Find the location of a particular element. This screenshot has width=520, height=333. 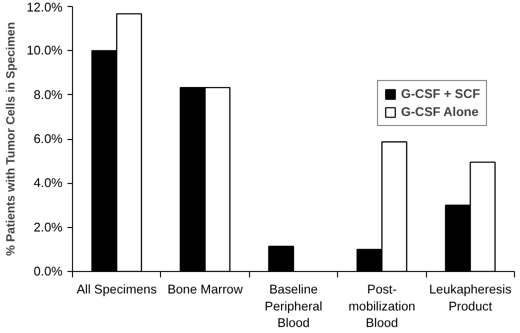

y-tick-label: 2.0% is located at coordinates (48, 227).